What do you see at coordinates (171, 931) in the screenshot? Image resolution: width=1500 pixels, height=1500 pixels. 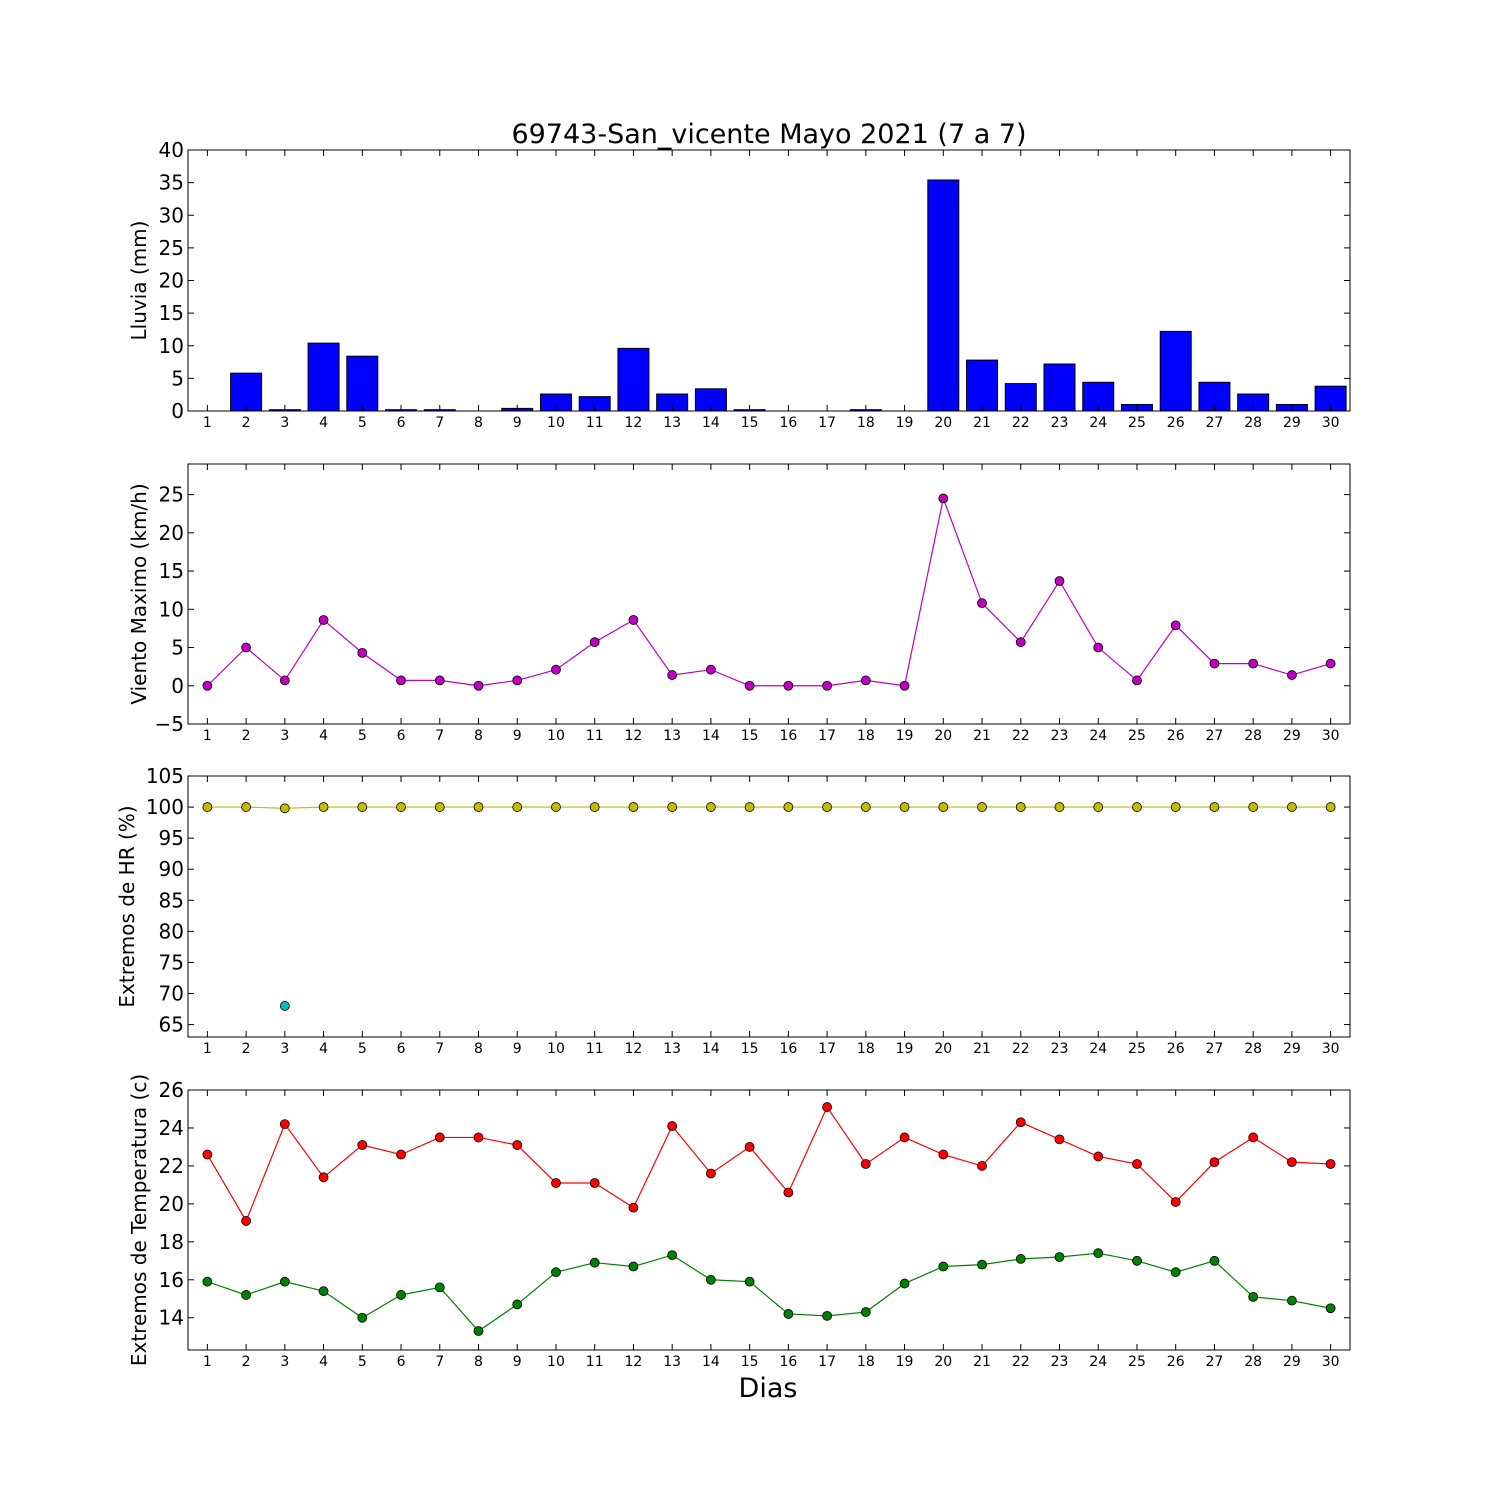 I see `humidity-ytick-label: 80` at bounding box center [171, 931].